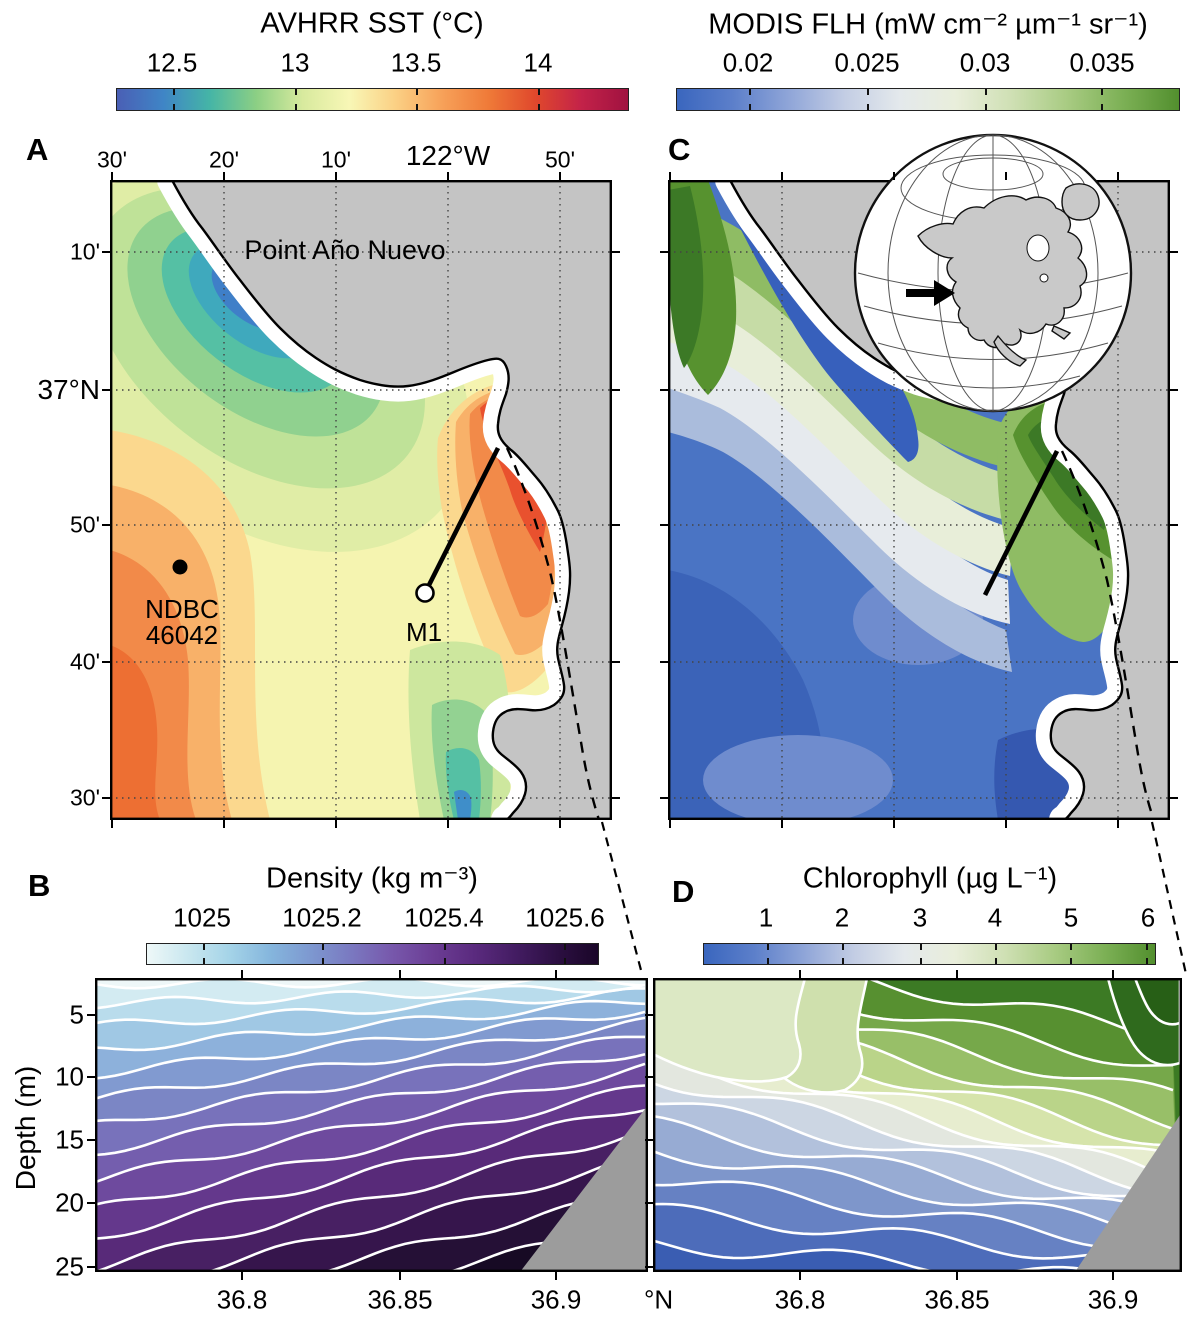 This screenshot has width=1200, height=1323. Describe the element at coordinates (930, 293) in the screenshot. I see `globe-location-arrow-icon` at that location.